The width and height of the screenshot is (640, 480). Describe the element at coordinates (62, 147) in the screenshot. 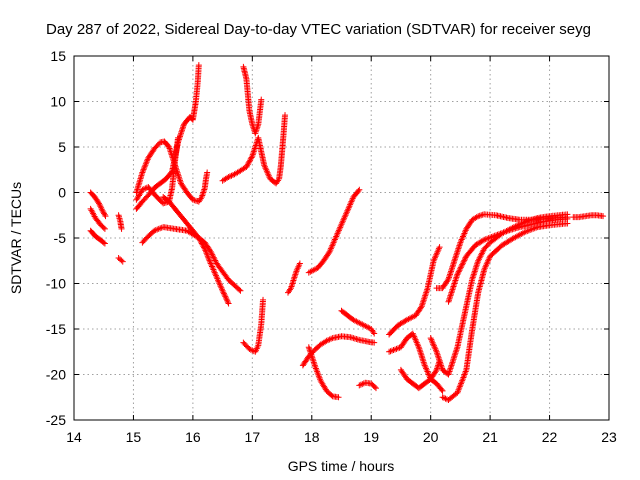

I see `y-tick-label: 5` at that location.